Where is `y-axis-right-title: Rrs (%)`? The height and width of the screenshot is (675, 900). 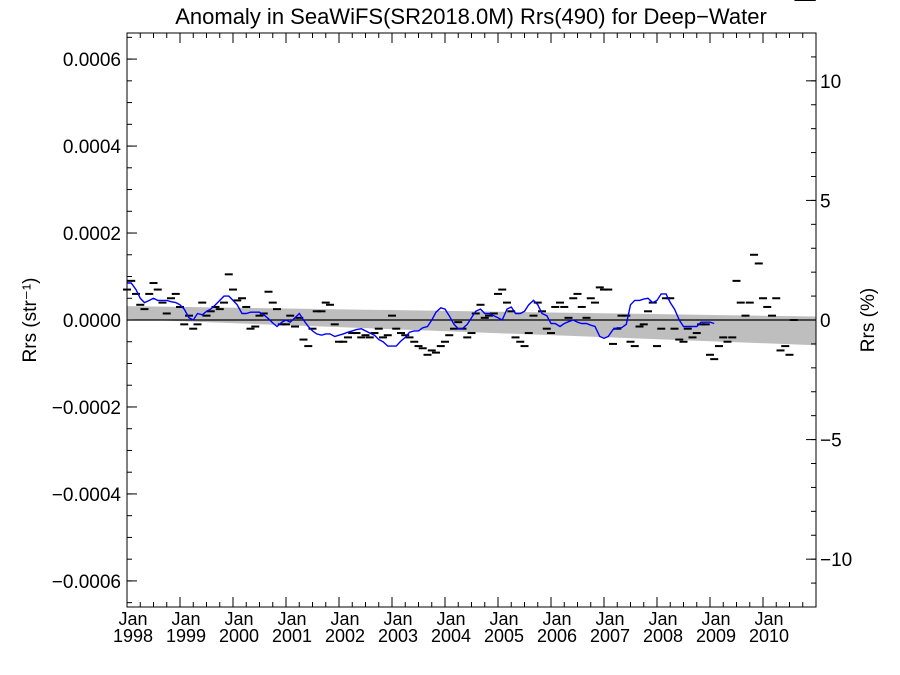
y-axis-right-title: Rrs (%) is located at coordinates (868, 320).